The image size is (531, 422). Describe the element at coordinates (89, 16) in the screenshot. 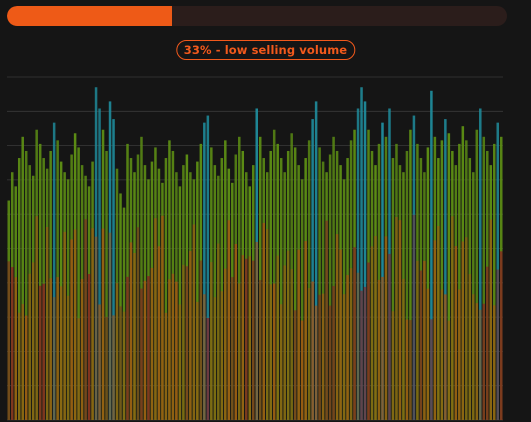

I see `progress-fill` at that location.